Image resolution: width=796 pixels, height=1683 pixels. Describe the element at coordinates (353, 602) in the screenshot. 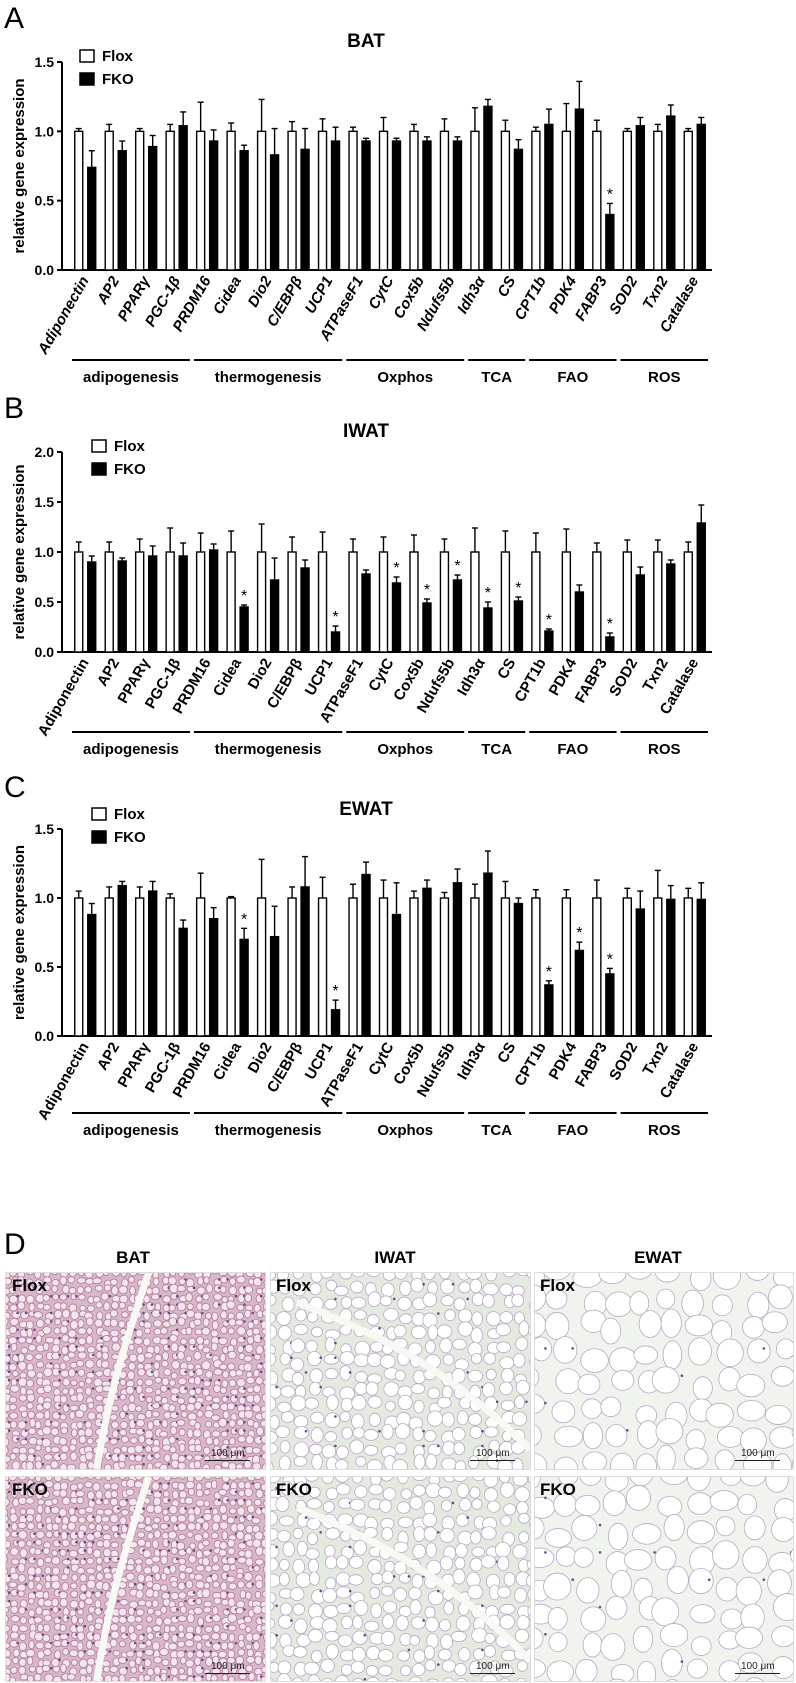

I see `bar-iwat-flox-atpasef1` at that location.